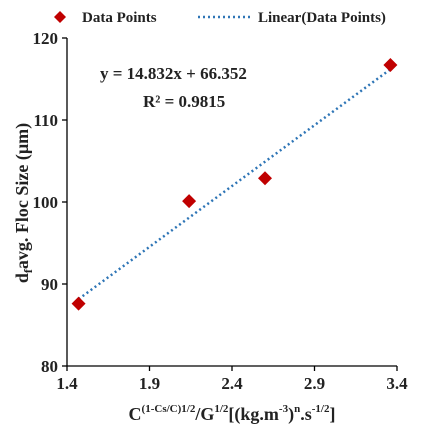  What do you see at coordinates (119, 18) in the screenshot?
I see `legend-label-data-points: Data Points` at bounding box center [119, 18].